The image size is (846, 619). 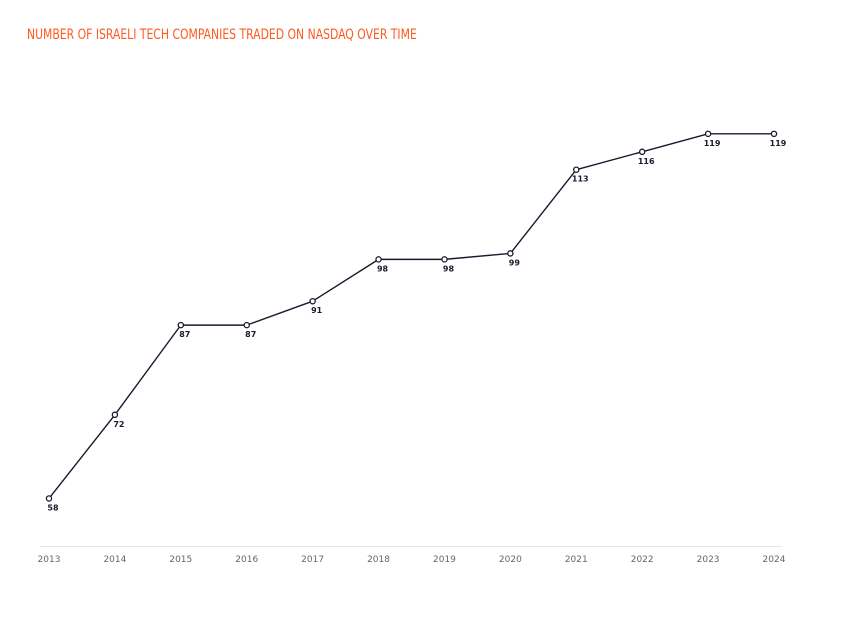 What do you see at coordinates (576, 560) in the screenshot?
I see `x-tick-label-2021: 2021` at bounding box center [576, 560].